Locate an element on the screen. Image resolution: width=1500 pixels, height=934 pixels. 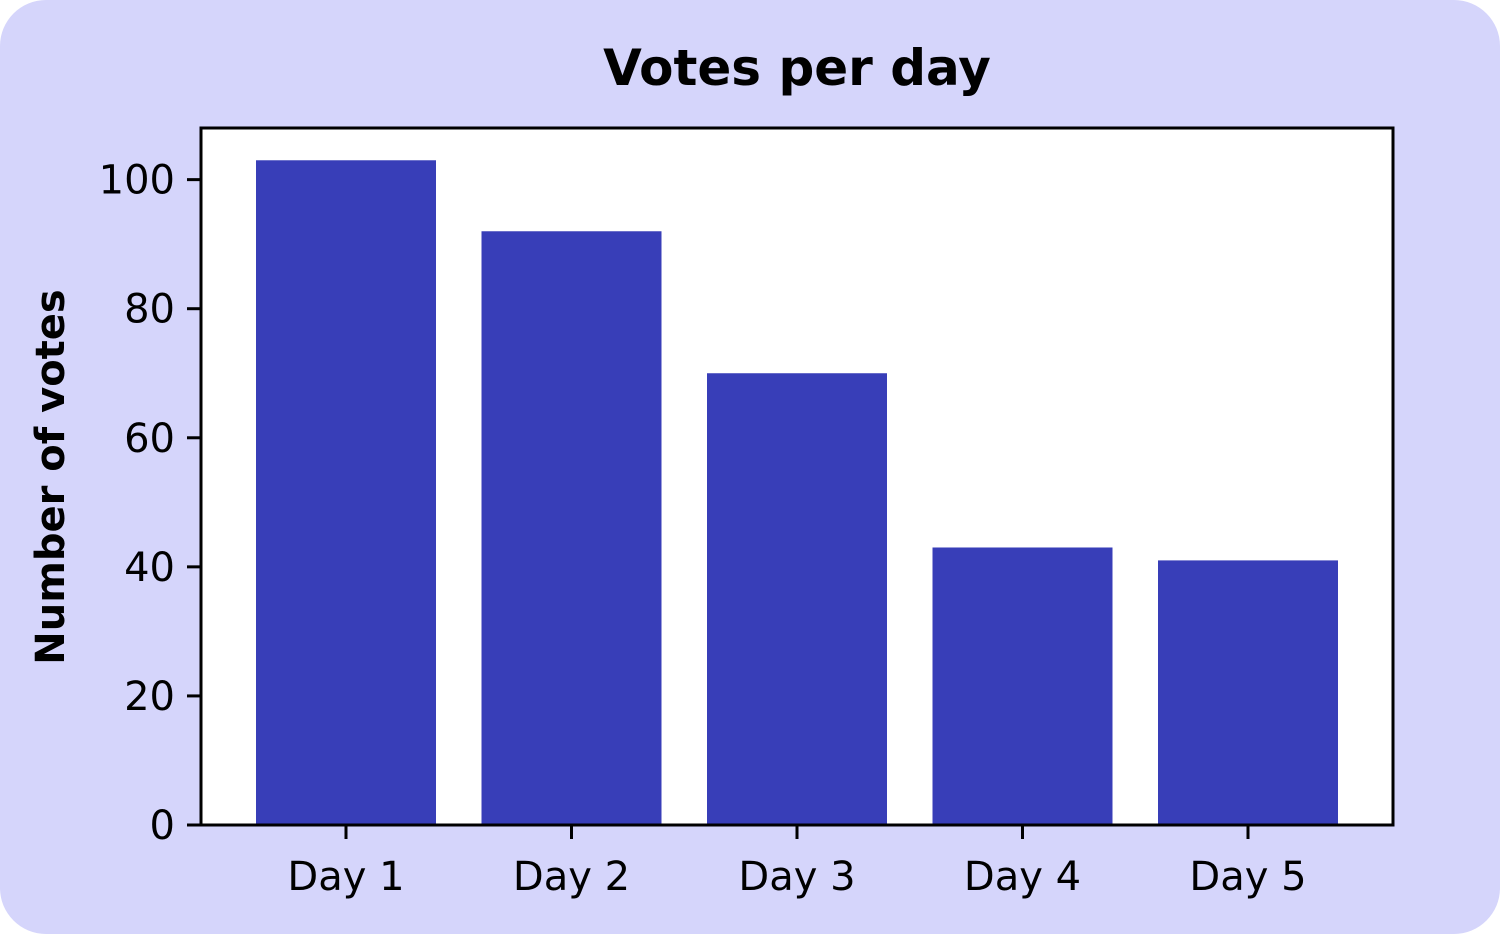
x-tick-label: Day 1 is located at coordinates (345, 877).